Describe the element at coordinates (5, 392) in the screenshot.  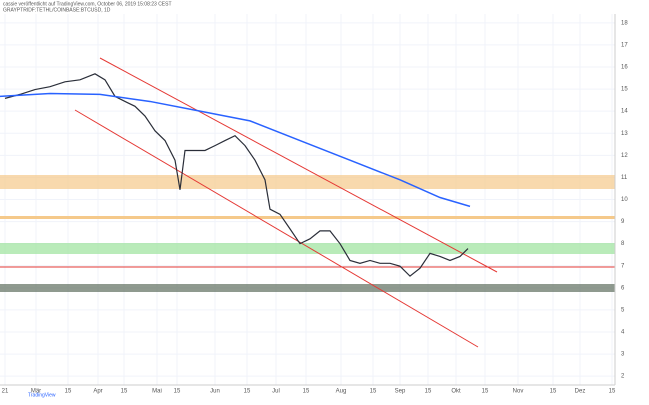
I see `x-tick-label: 21` at that location.